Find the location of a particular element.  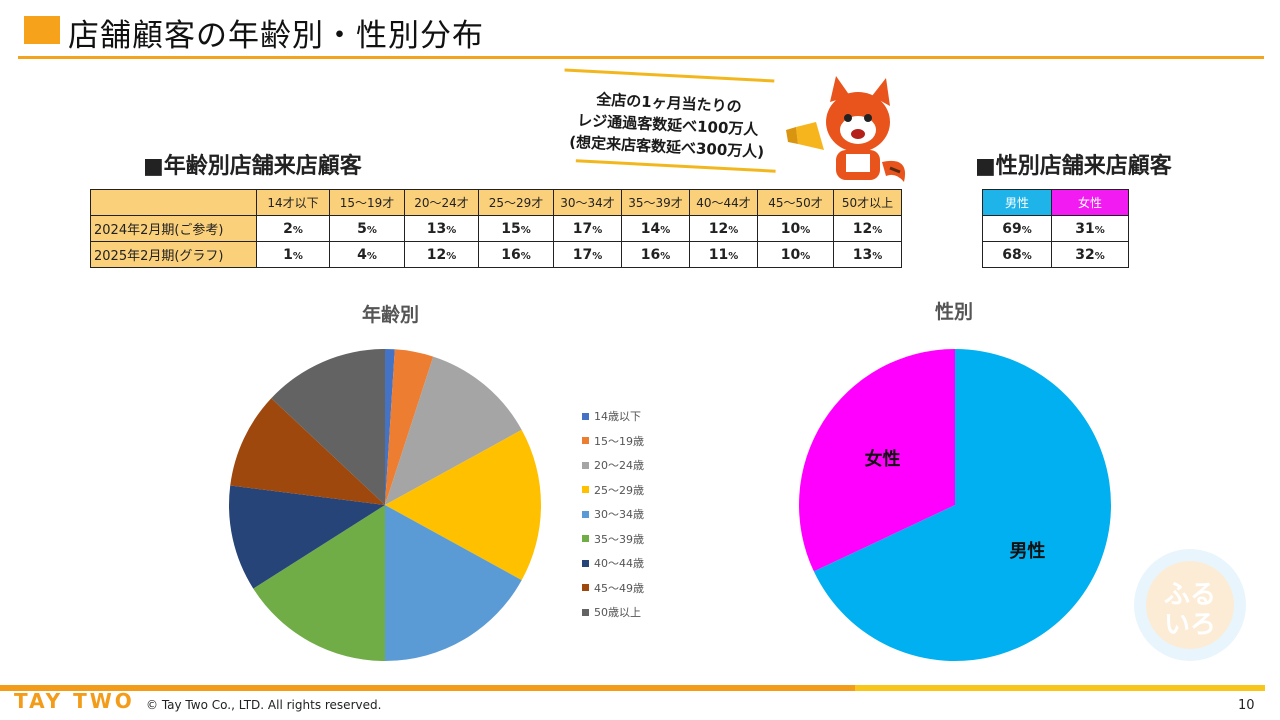

gender-table-row-2024: 69% 31% is located at coordinates (1055, 228).